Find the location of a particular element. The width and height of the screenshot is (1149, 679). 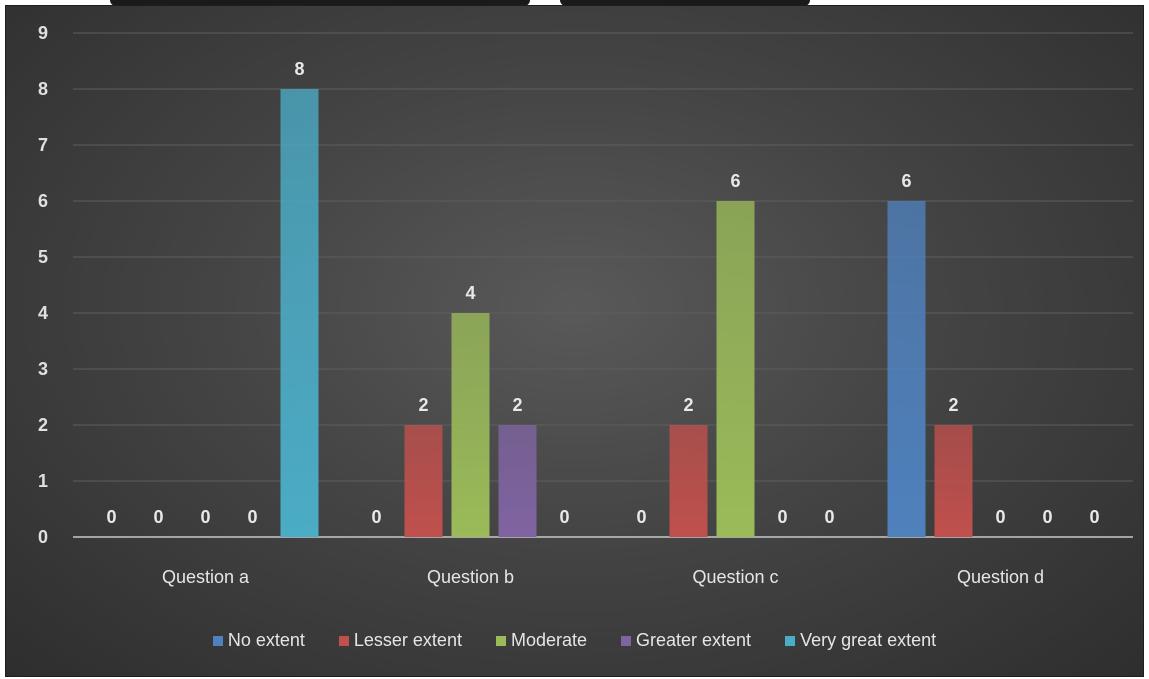

legend-item: No extent is located at coordinates (258, 640).